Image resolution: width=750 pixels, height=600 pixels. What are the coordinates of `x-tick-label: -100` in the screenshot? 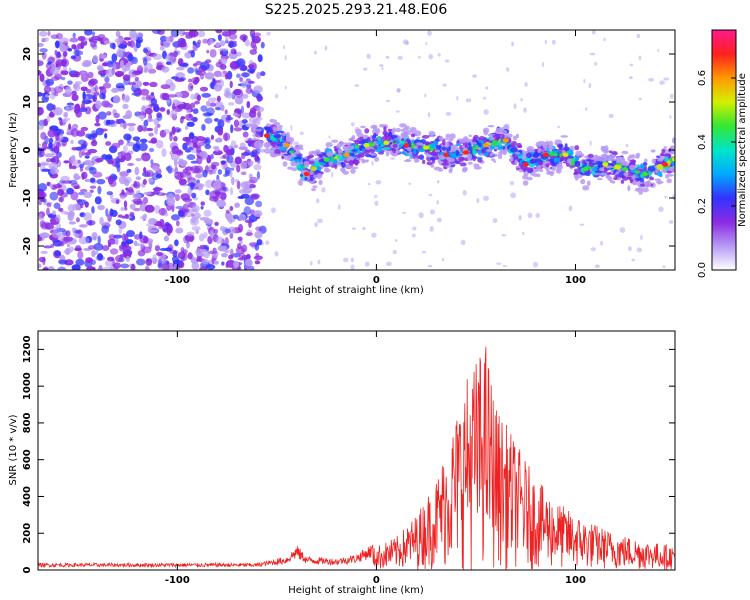 It's located at (177, 580).